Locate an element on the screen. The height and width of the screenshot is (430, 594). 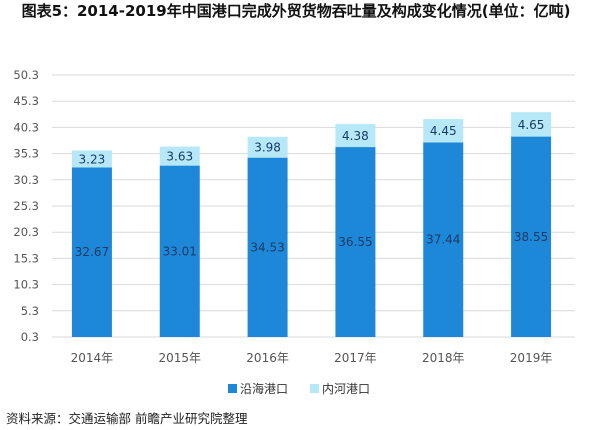
data-label-inland: 3.23 is located at coordinates (92, 159).